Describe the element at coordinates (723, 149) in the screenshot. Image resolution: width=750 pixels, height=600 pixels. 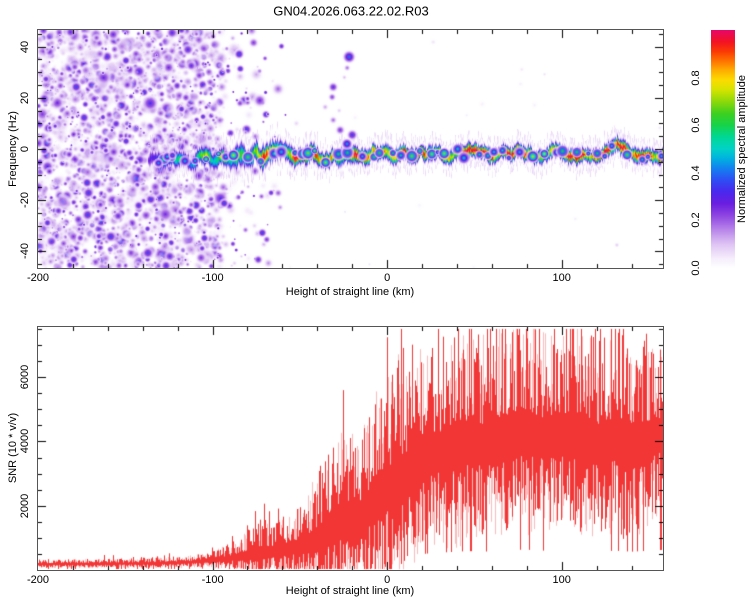
I see `colorbar` at that location.